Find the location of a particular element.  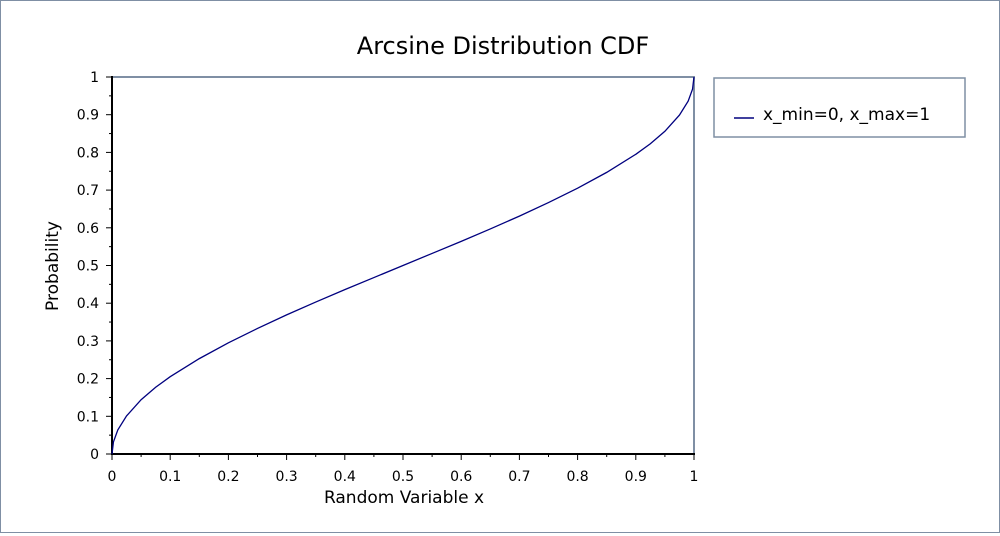

x-tick-label: 0.4 is located at coordinates (345, 477).